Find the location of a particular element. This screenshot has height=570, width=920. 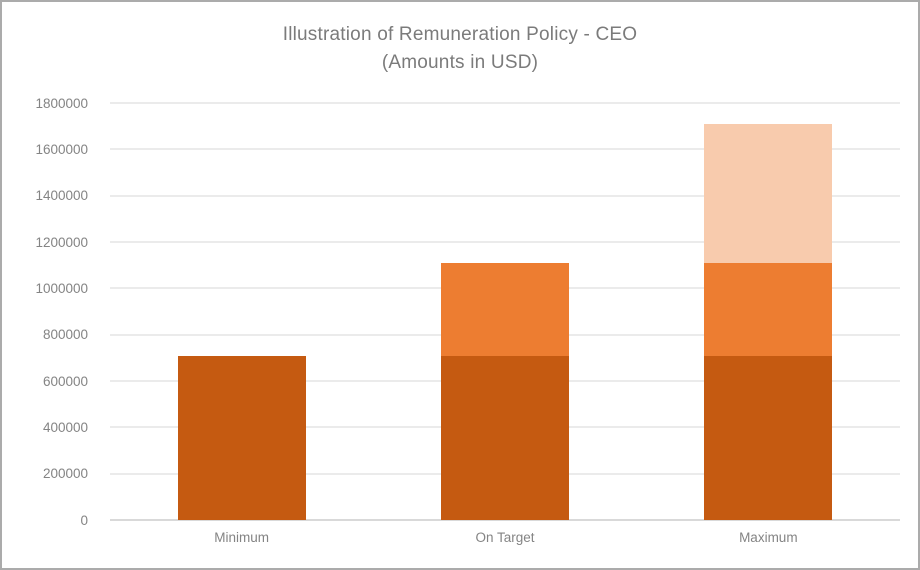

y-tick-label: 0 is located at coordinates (84, 520).